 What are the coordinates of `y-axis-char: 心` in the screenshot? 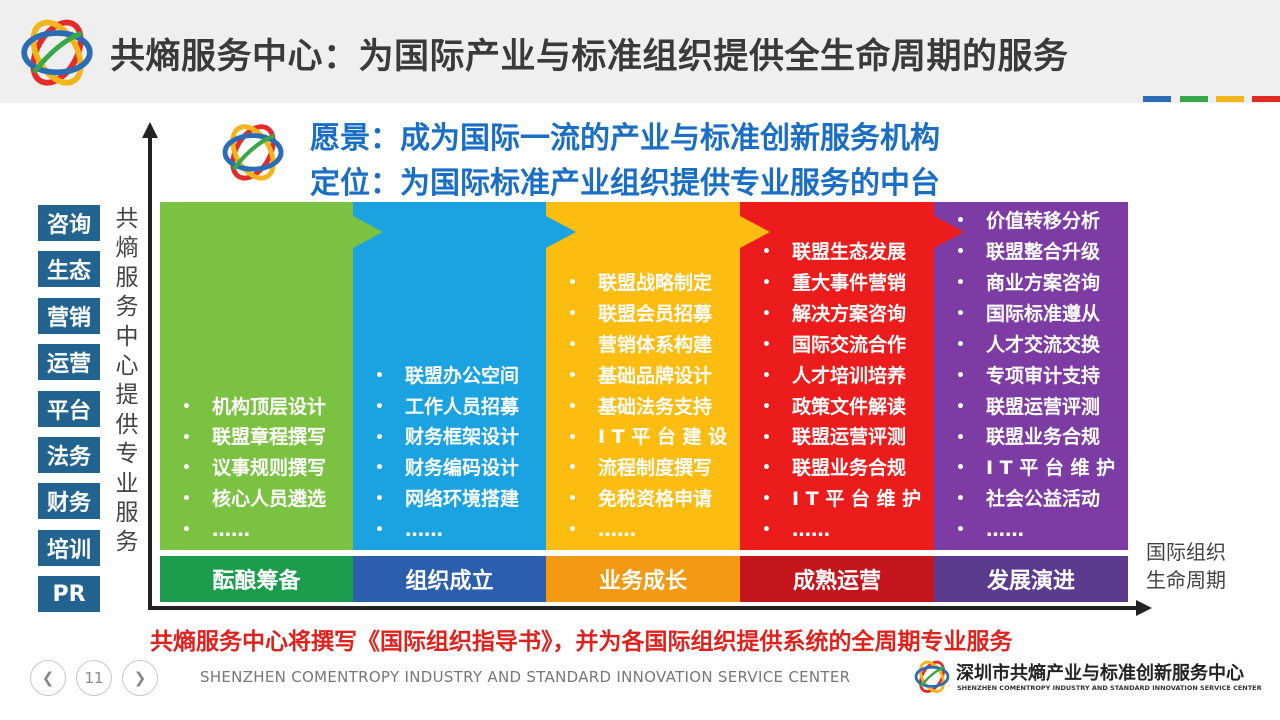 It's located at (127, 366).